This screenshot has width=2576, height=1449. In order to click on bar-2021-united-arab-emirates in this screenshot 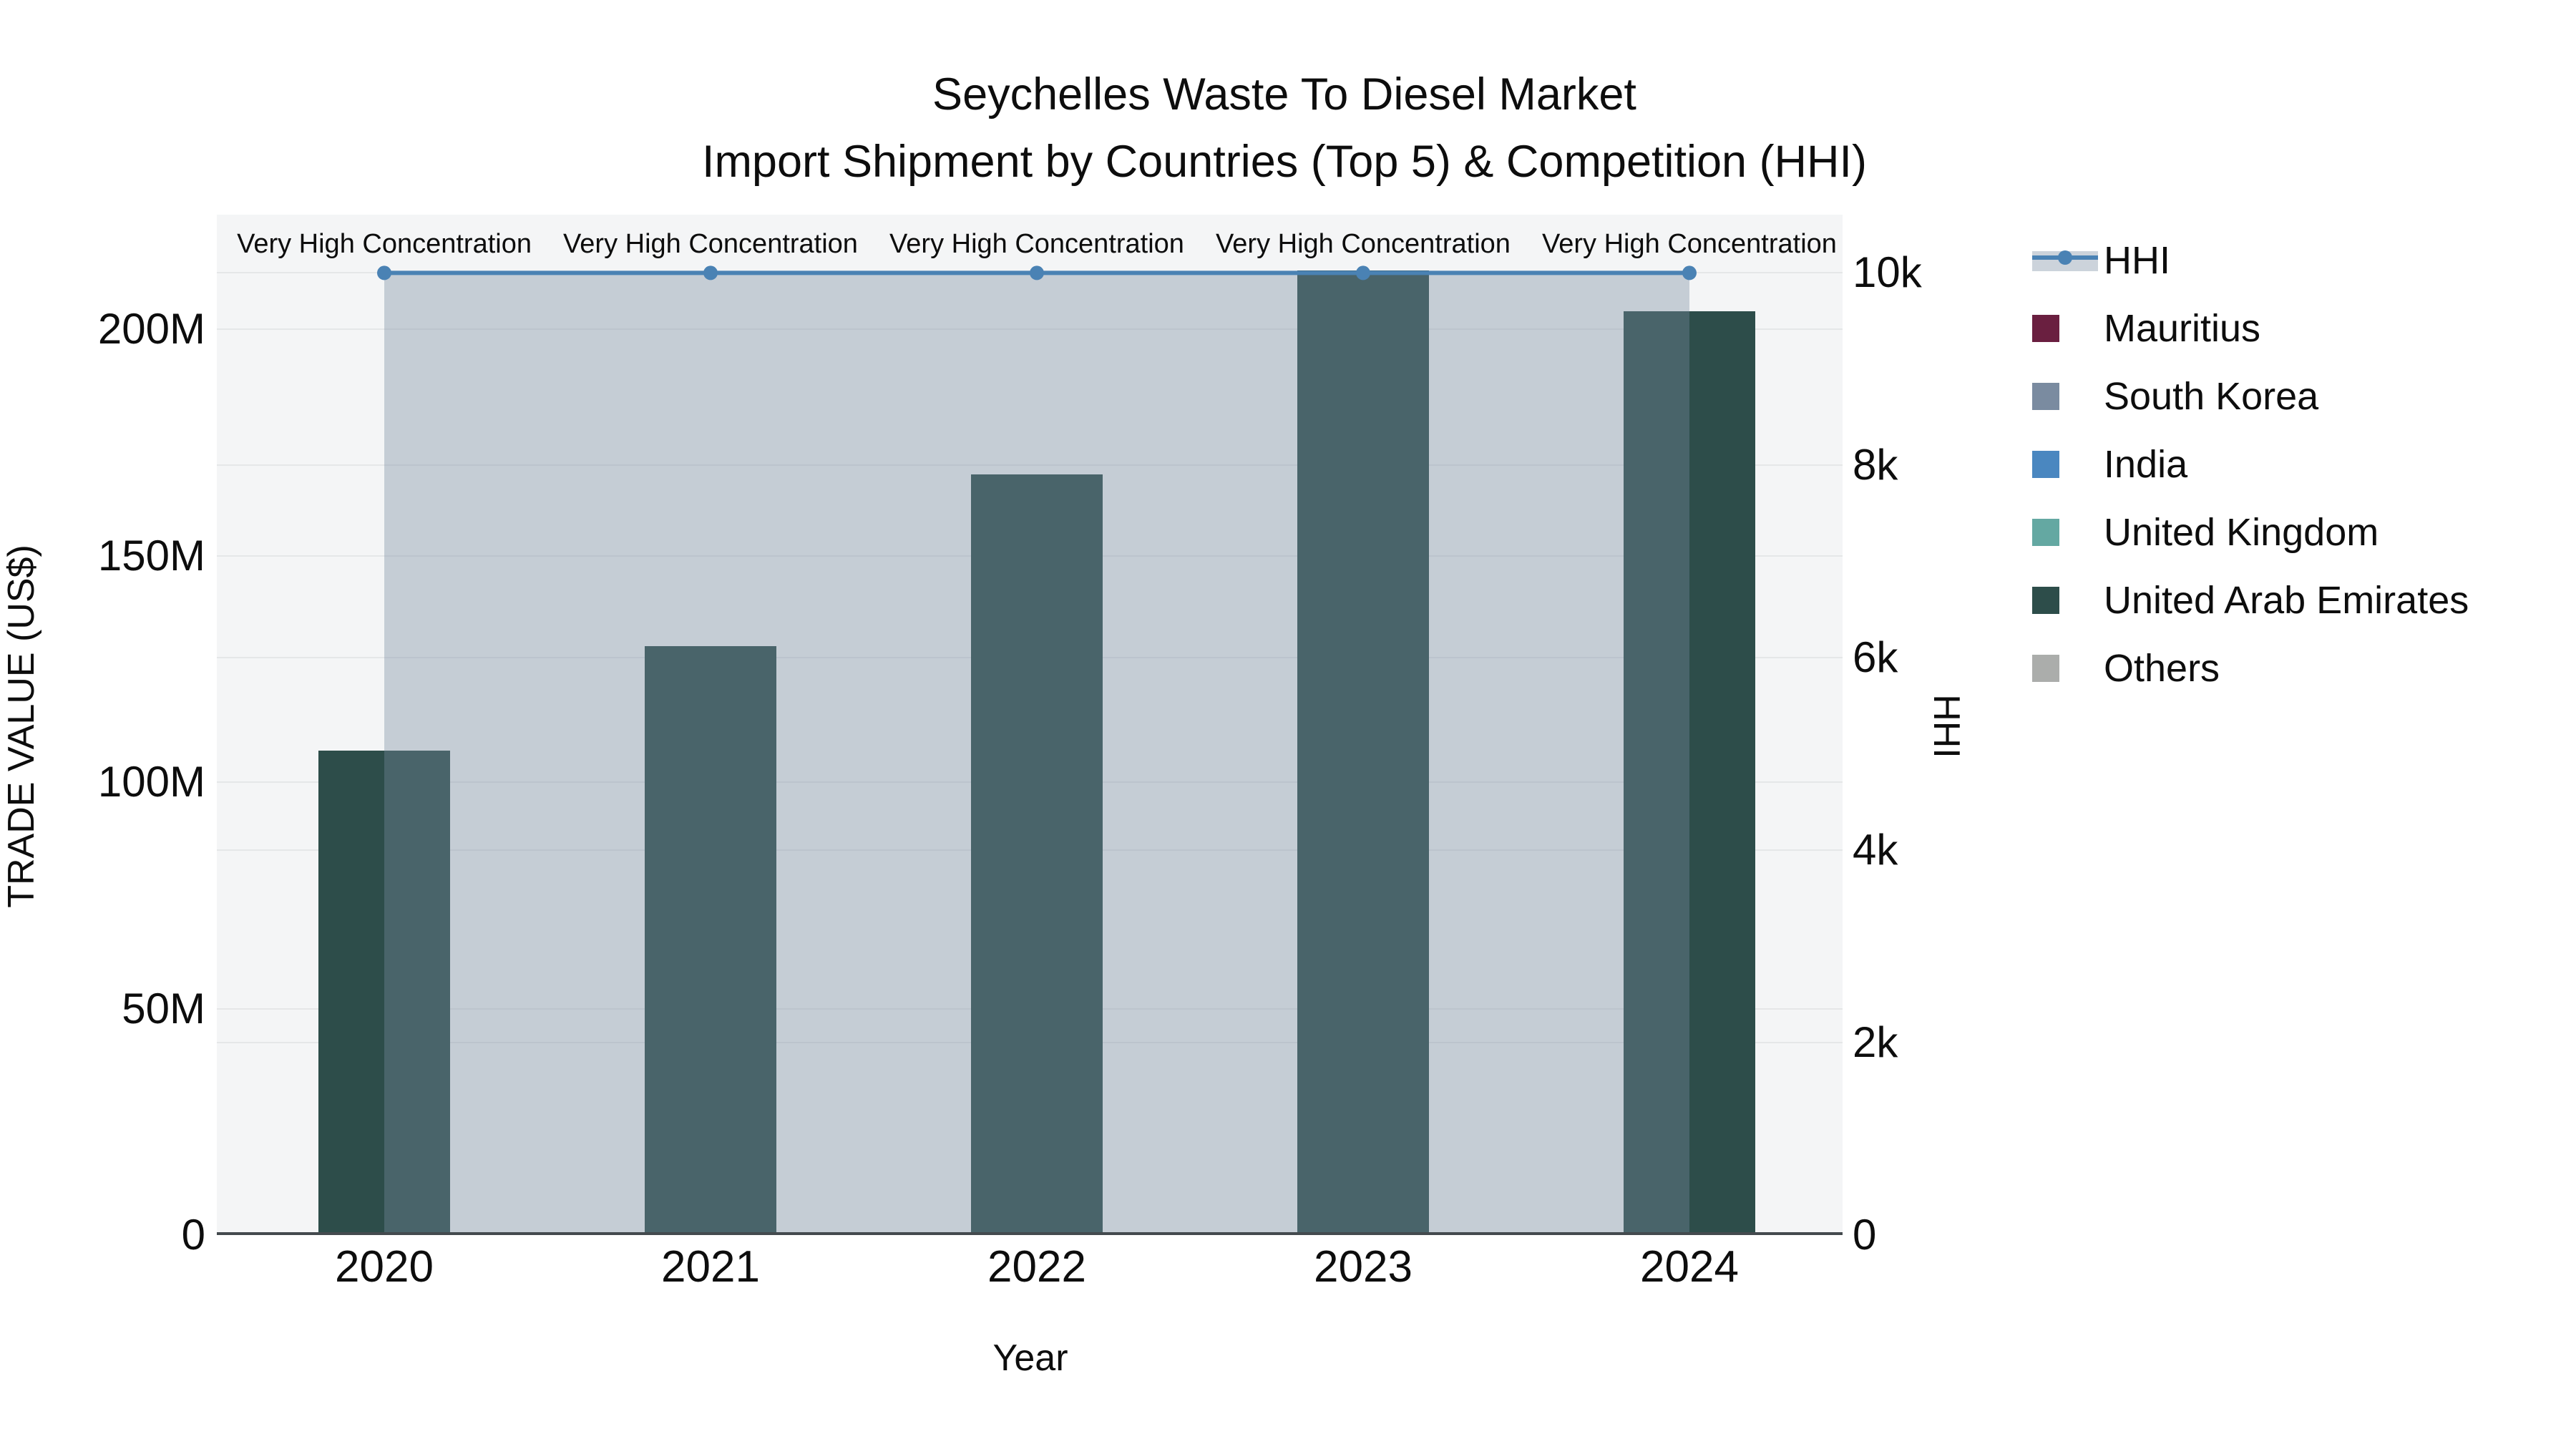, I will do `click(710, 940)`.